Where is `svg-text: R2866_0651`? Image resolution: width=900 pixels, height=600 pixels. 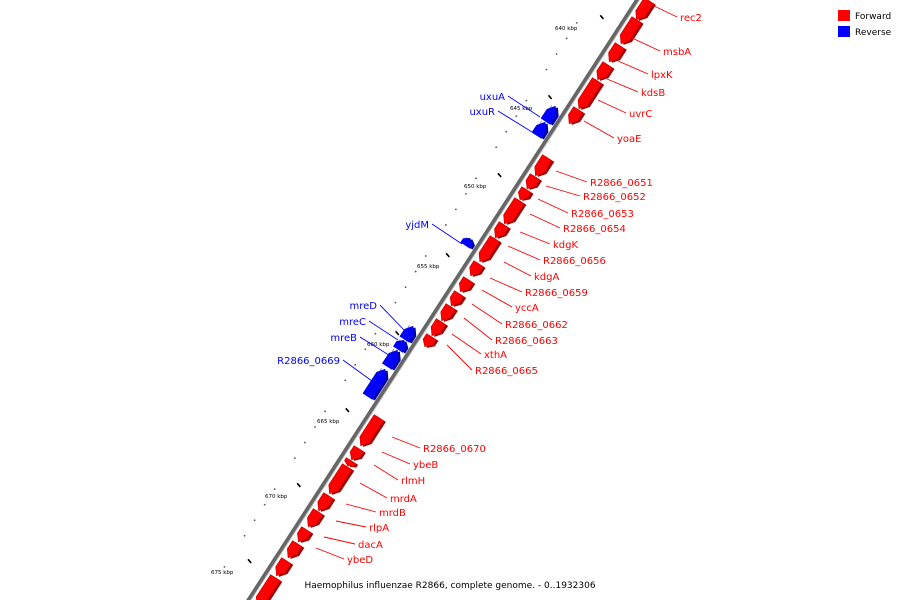
svg-text: R2866_0651 is located at coordinates (621, 183).